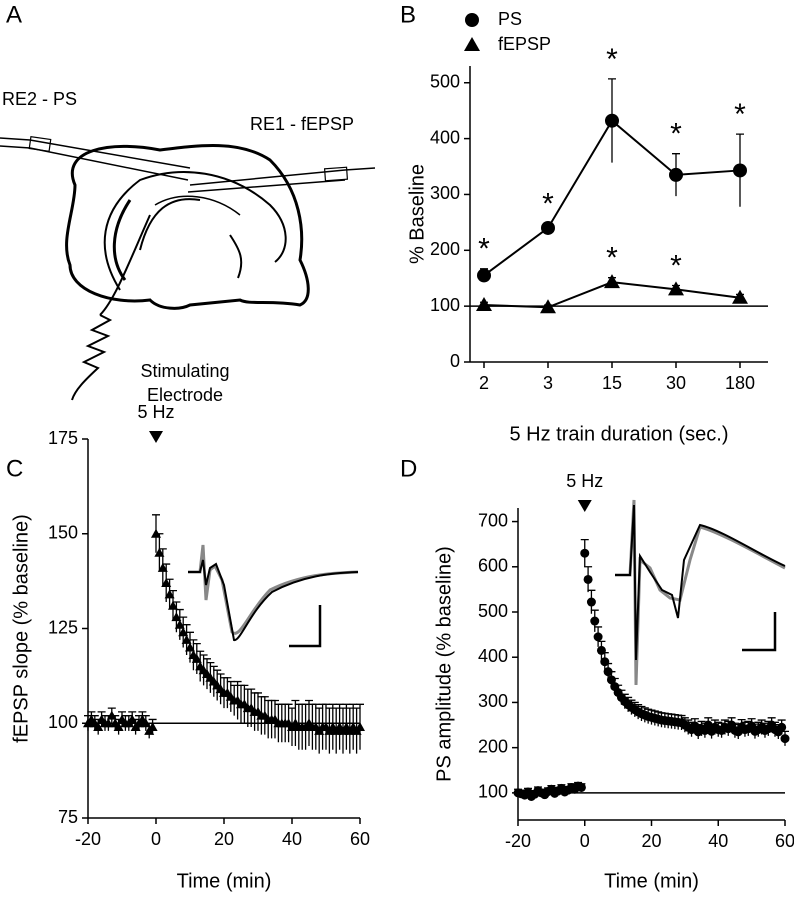  What do you see at coordinates (524, 44) in the screenshot?
I see `legend-label: fEPSP` at bounding box center [524, 44].